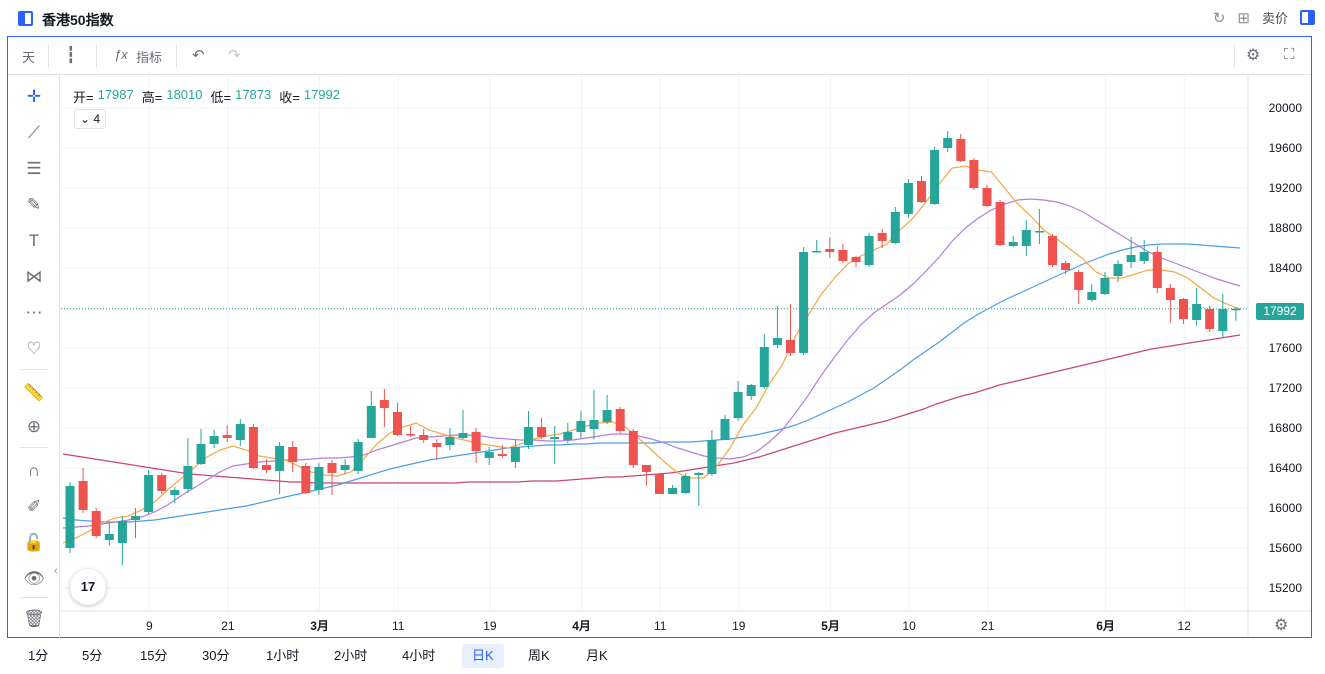 Image resolution: width=1325 pixels, height=674 pixels. Describe the element at coordinates (1289, 54) in the screenshot. I see `fullscreen-icon: ⛶` at that location.